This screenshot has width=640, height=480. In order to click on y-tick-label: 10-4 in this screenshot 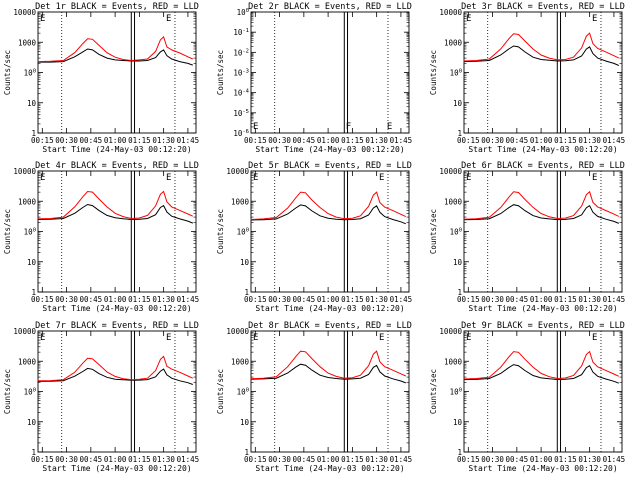, I will do `click(241, 93)`.